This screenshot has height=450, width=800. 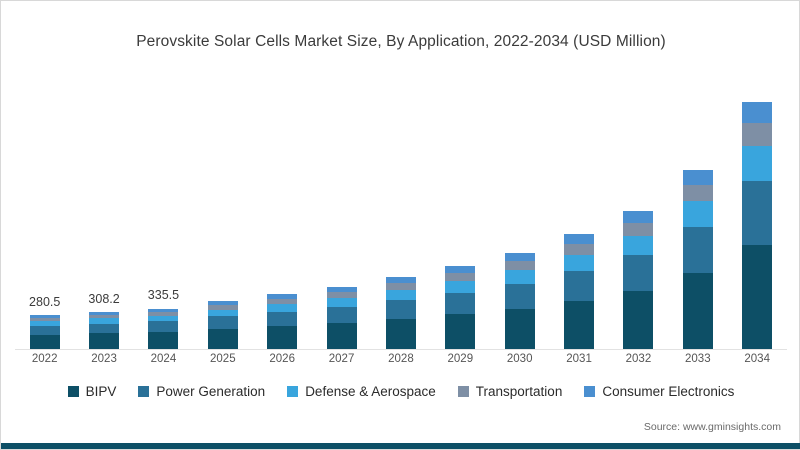 I want to click on x-axis-tick: 2022, so click(x=44, y=359).